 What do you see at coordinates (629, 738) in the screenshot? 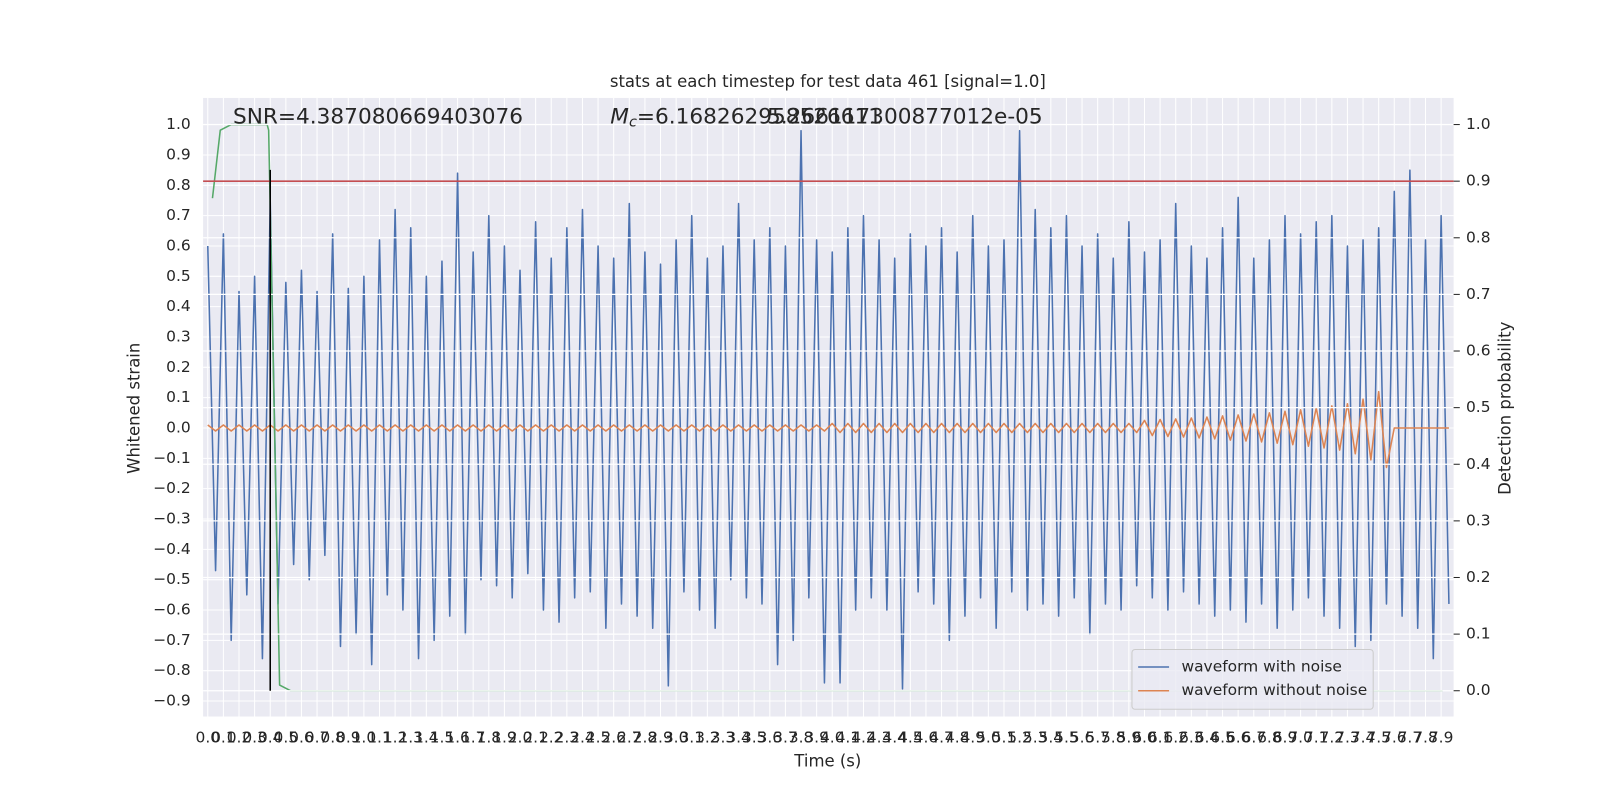
I see `x-tick-label: 2.7` at bounding box center [629, 738].